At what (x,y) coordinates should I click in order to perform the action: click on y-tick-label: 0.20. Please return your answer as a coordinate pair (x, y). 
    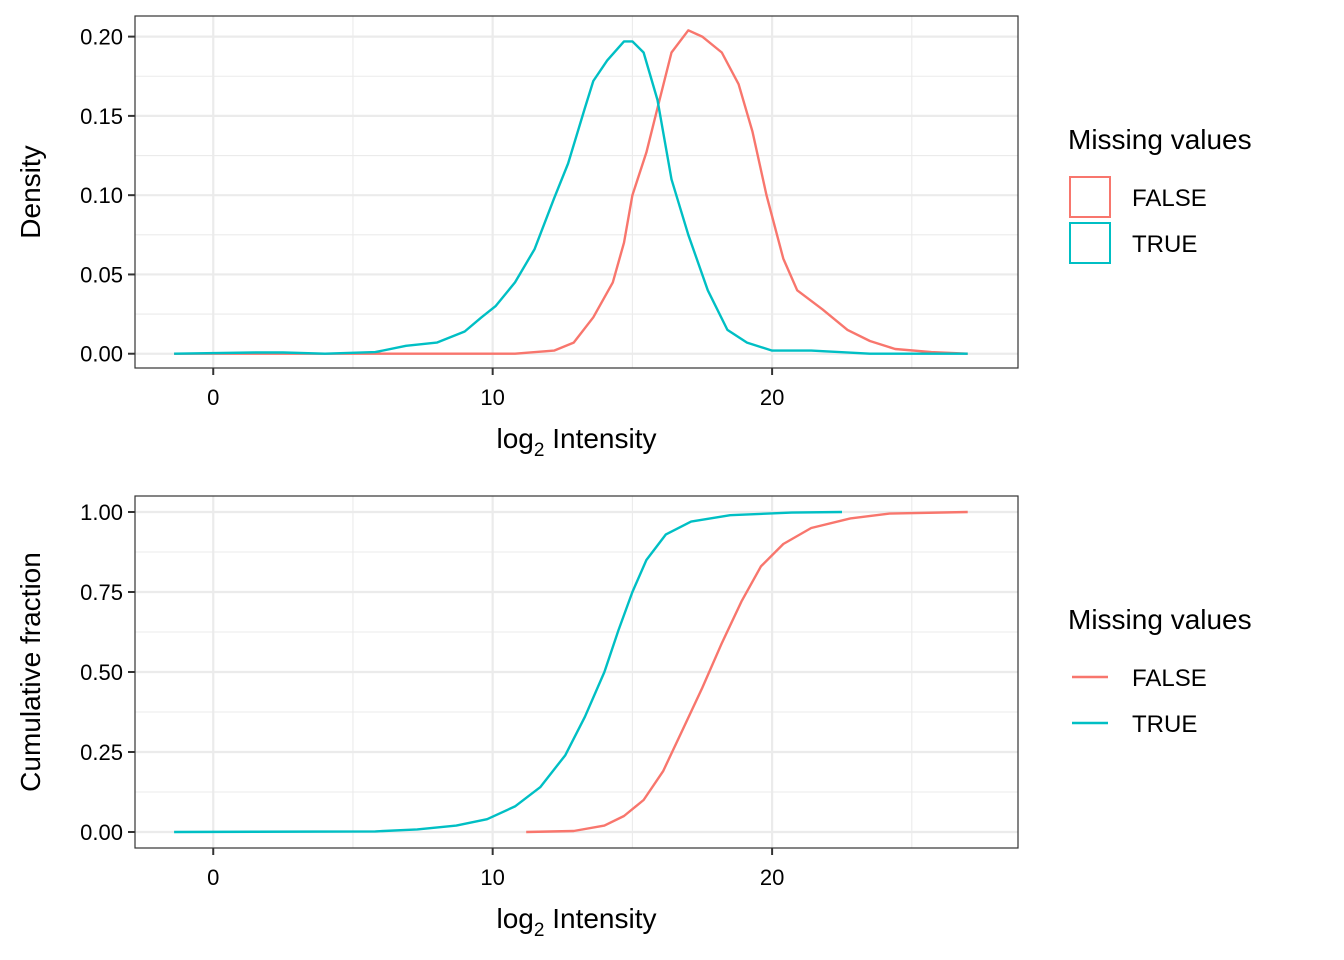
    Looking at the image, I should click on (101, 37).